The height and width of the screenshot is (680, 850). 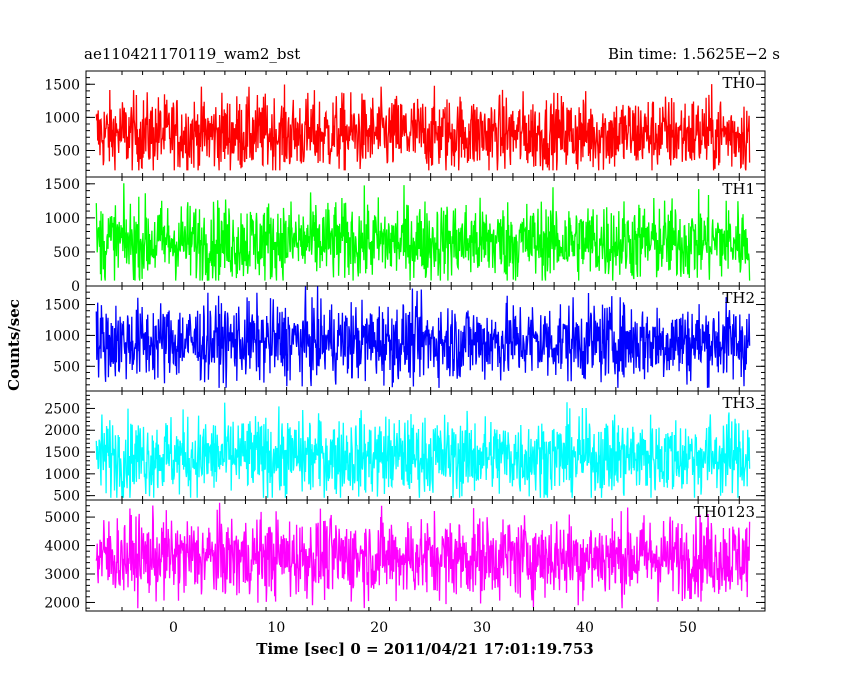 What do you see at coordinates (276, 628) in the screenshot?
I see `x-tick-label: 10` at bounding box center [276, 628].